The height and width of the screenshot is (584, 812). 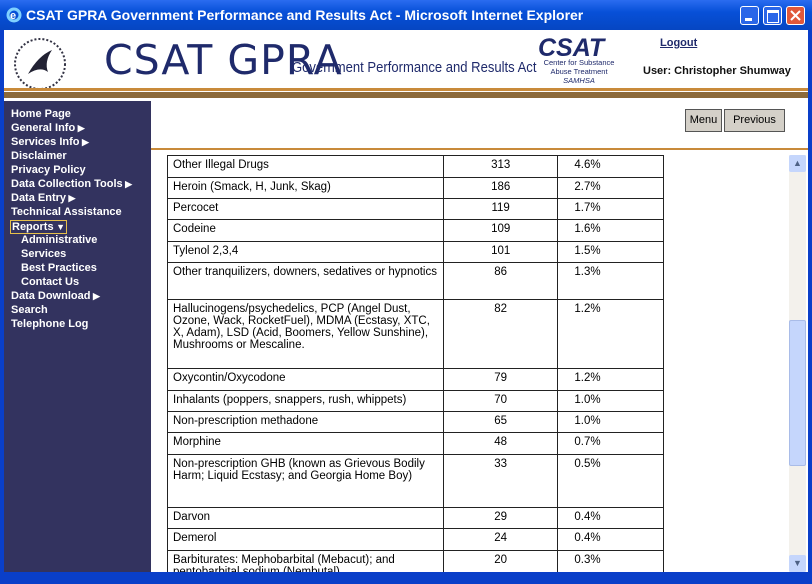 What do you see at coordinates (795, 15) in the screenshot?
I see `close-button` at bounding box center [795, 15].